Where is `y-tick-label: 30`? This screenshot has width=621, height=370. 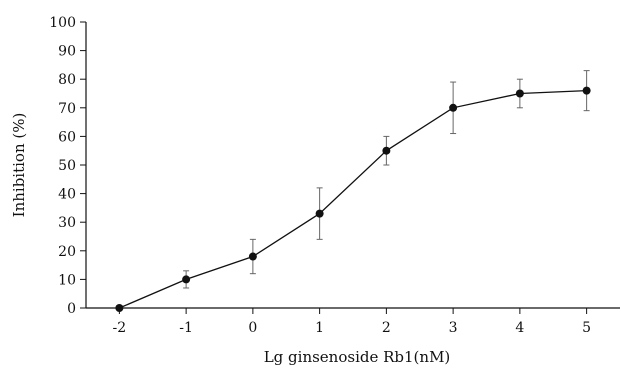 y-tick-label: 30 is located at coordinates (67, 223).